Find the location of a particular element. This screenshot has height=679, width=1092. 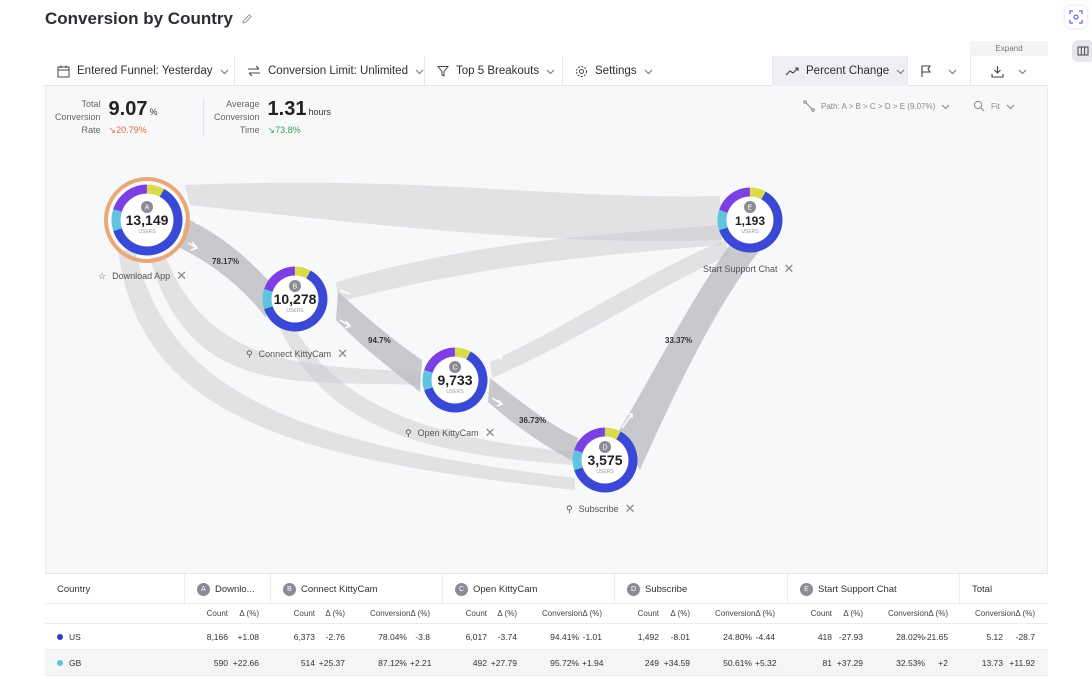

flow-b-to-c is located at coordinates (379, 342).